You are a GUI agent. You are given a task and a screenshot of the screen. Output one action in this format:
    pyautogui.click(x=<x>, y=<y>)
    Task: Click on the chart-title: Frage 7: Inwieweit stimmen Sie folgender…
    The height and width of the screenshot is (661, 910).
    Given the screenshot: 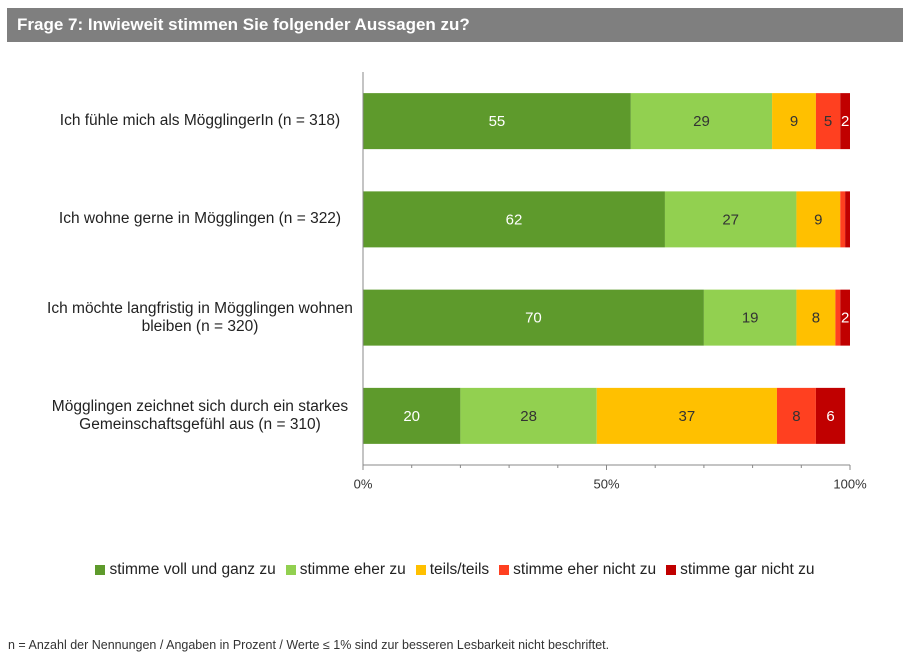 What is the action you would take?
    pyautogui.click(x=455, y=25)
    